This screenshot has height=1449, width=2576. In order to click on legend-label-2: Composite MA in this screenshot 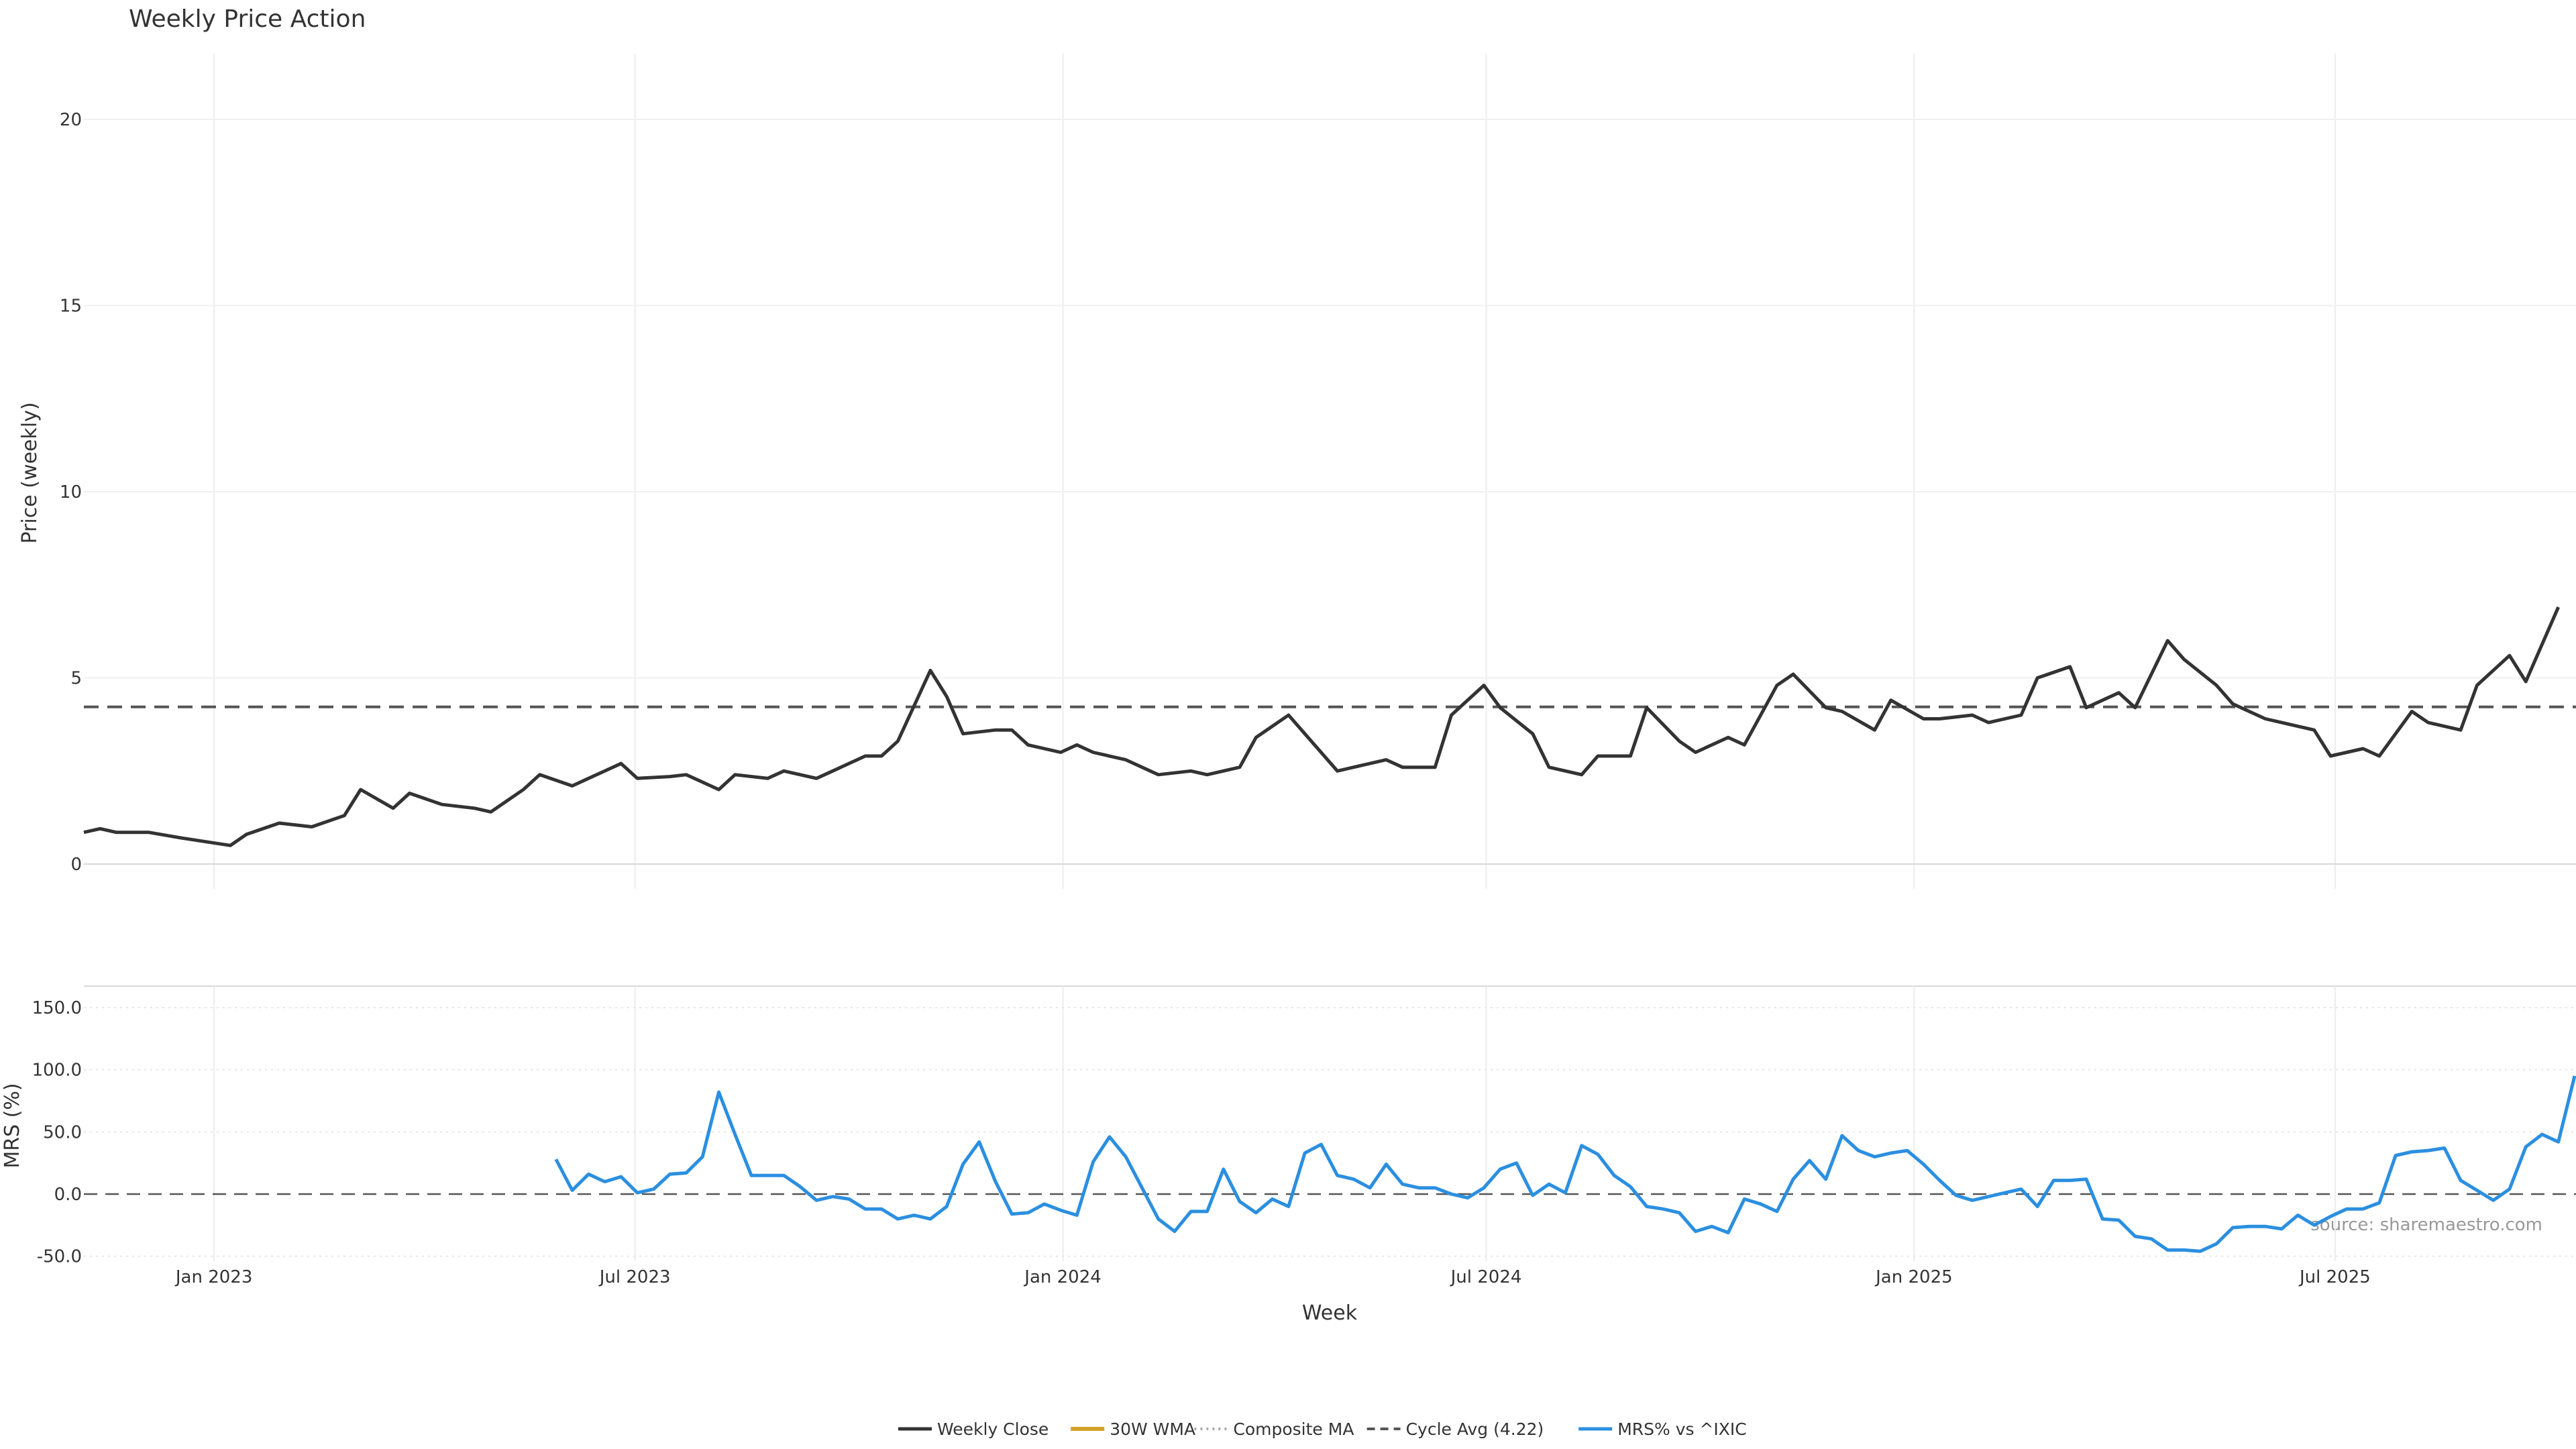, I will do `click(1293, 1429)`.